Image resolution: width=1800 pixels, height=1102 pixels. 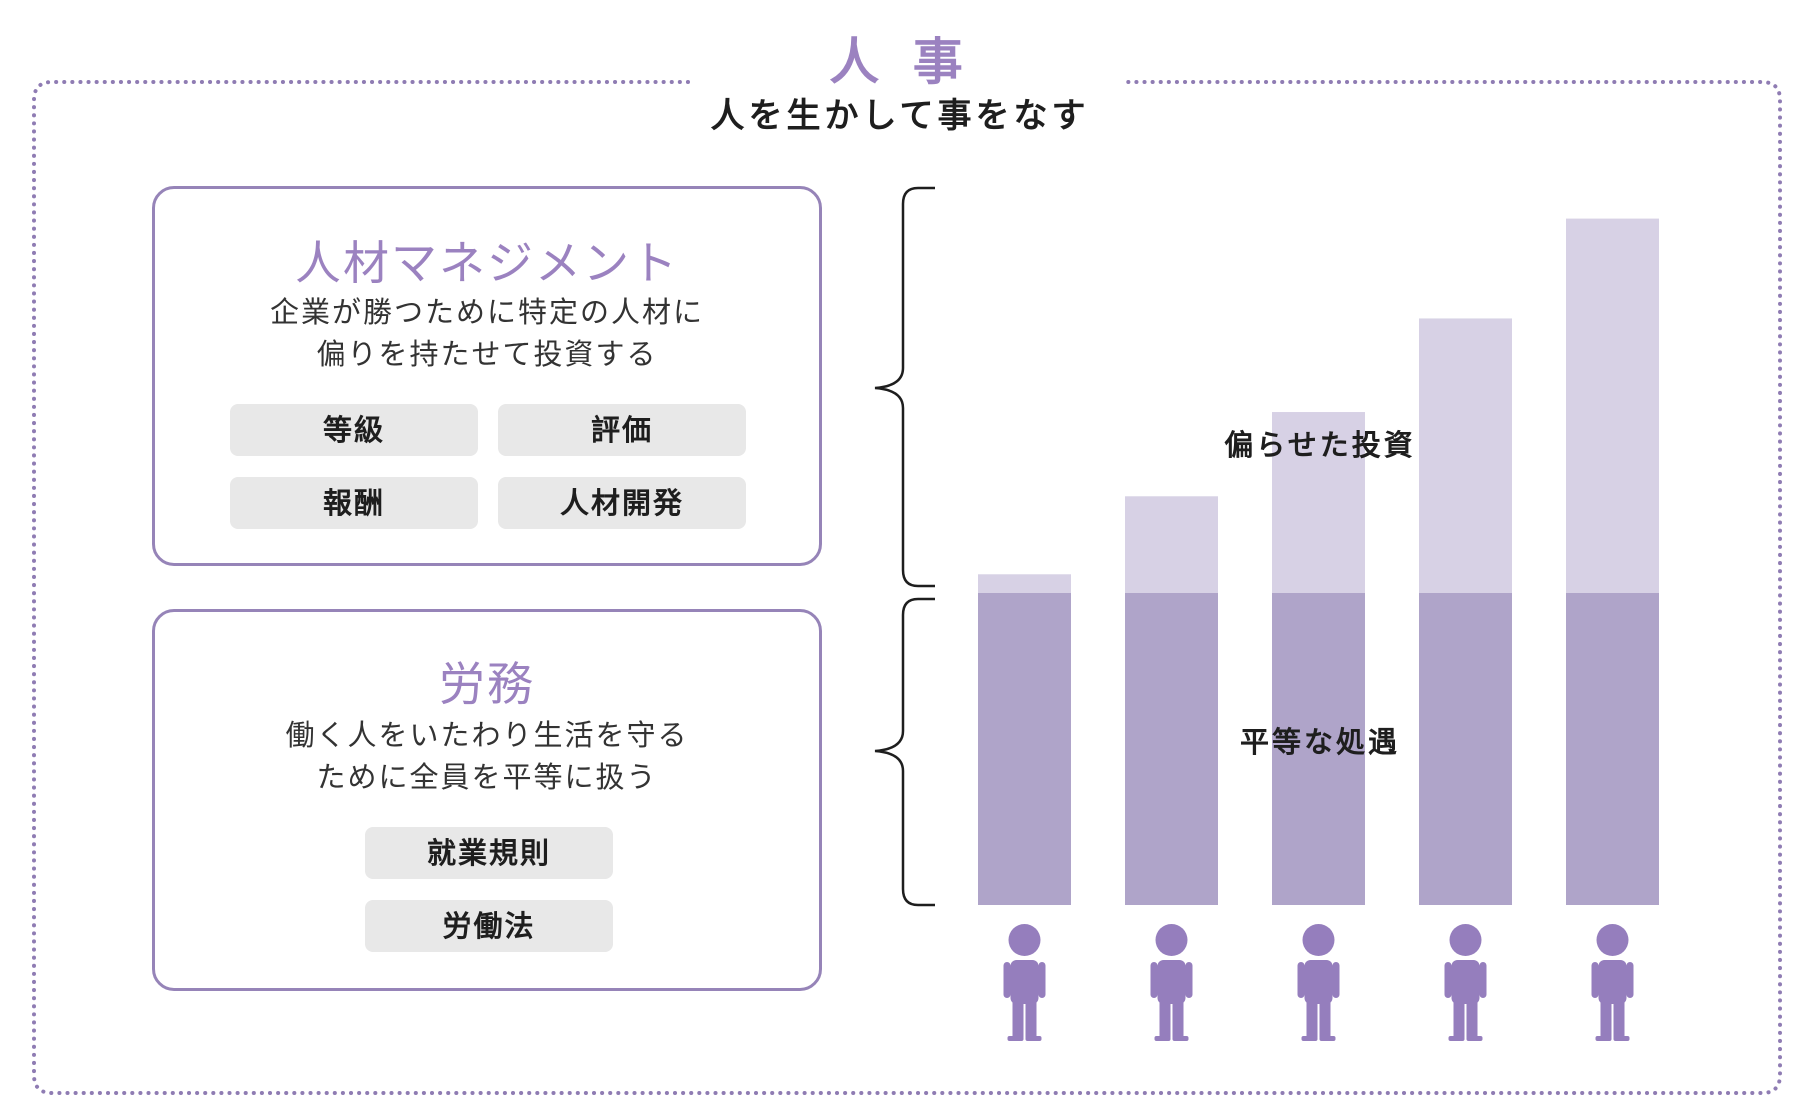 I want to click on brace-top, so click(x=904, y=387).